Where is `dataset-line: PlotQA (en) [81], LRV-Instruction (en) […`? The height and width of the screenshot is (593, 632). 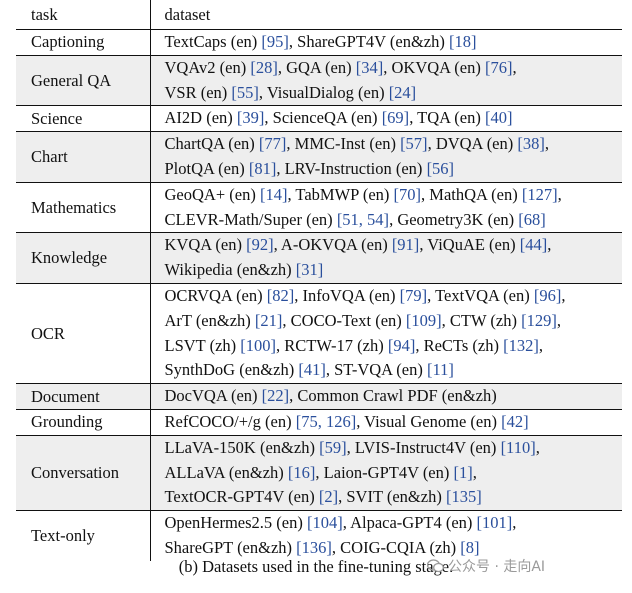 dataset-line: PlotQA (en) [81], LRV-Instruction (en) [… is located at coordinates (394, 169).